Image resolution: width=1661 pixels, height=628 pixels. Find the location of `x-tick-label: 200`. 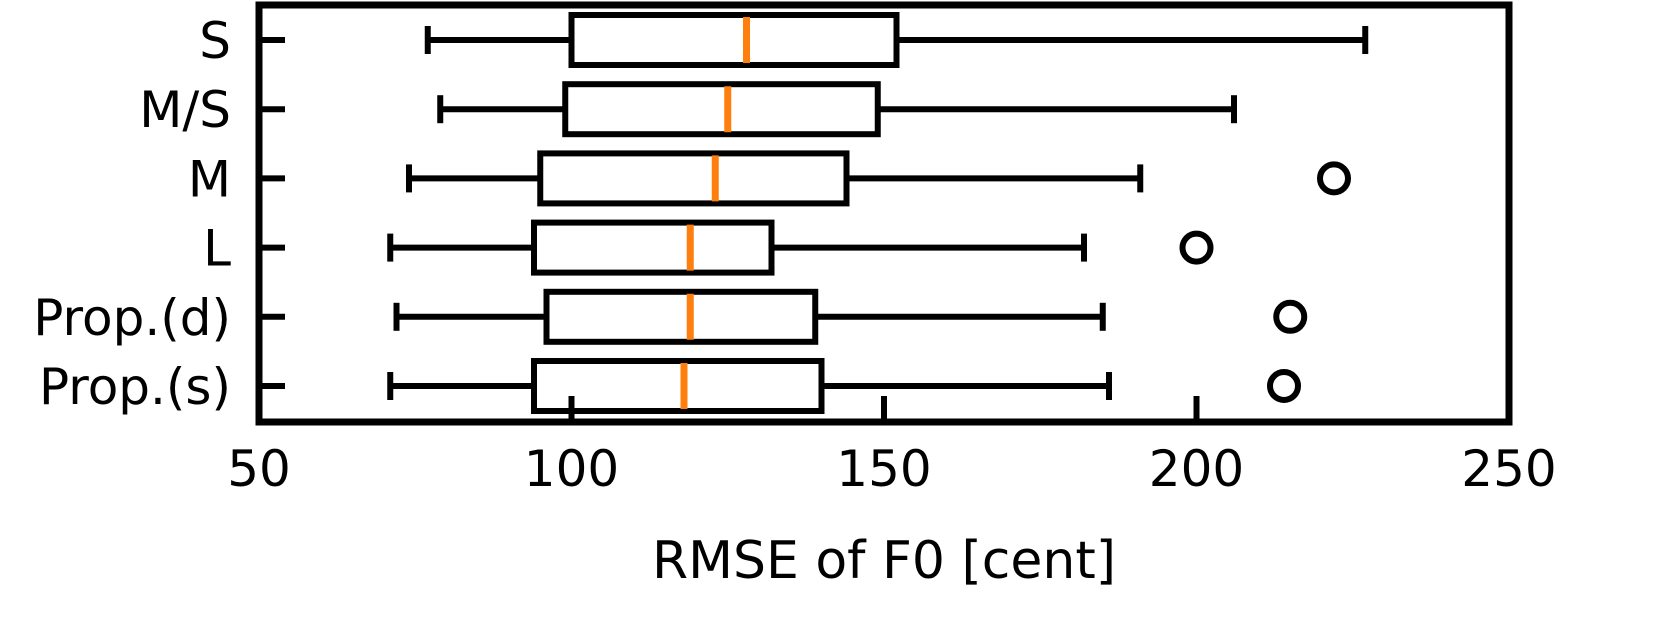

x-tick-label: 200 is located at coordinates (1196, 469).